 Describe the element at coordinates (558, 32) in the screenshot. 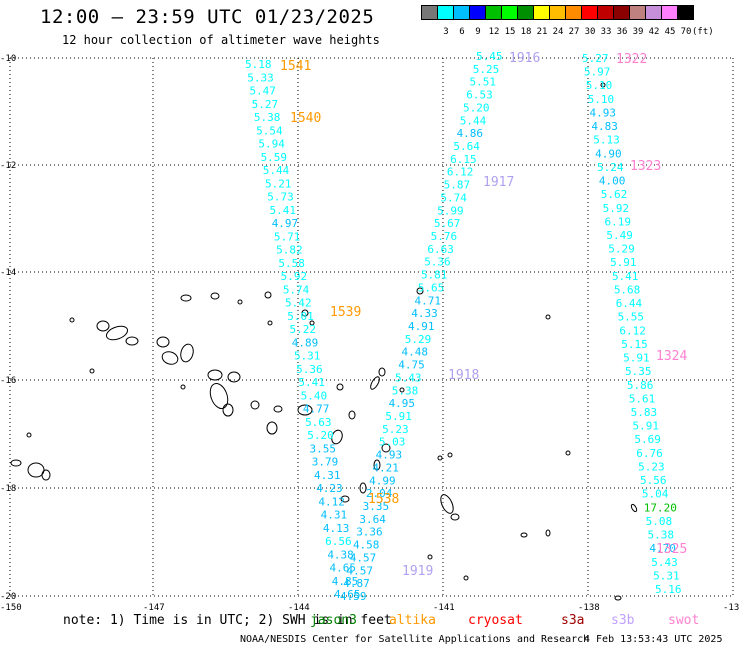

I see `scale-label: 24` at that location.